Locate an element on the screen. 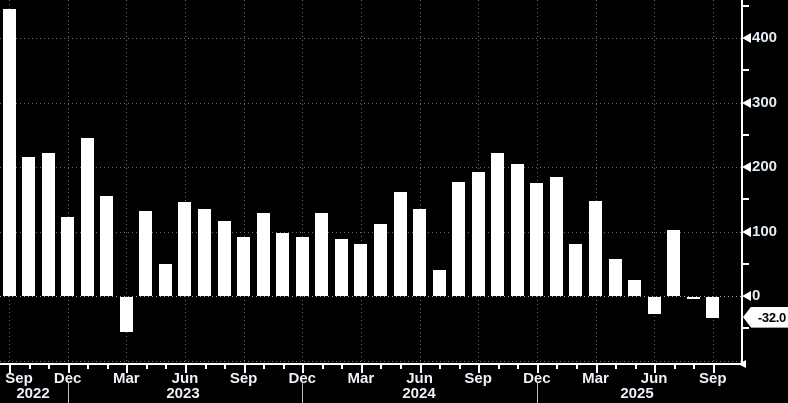  gridline-v-Mar-2023 is located at coordinates (126, 182).